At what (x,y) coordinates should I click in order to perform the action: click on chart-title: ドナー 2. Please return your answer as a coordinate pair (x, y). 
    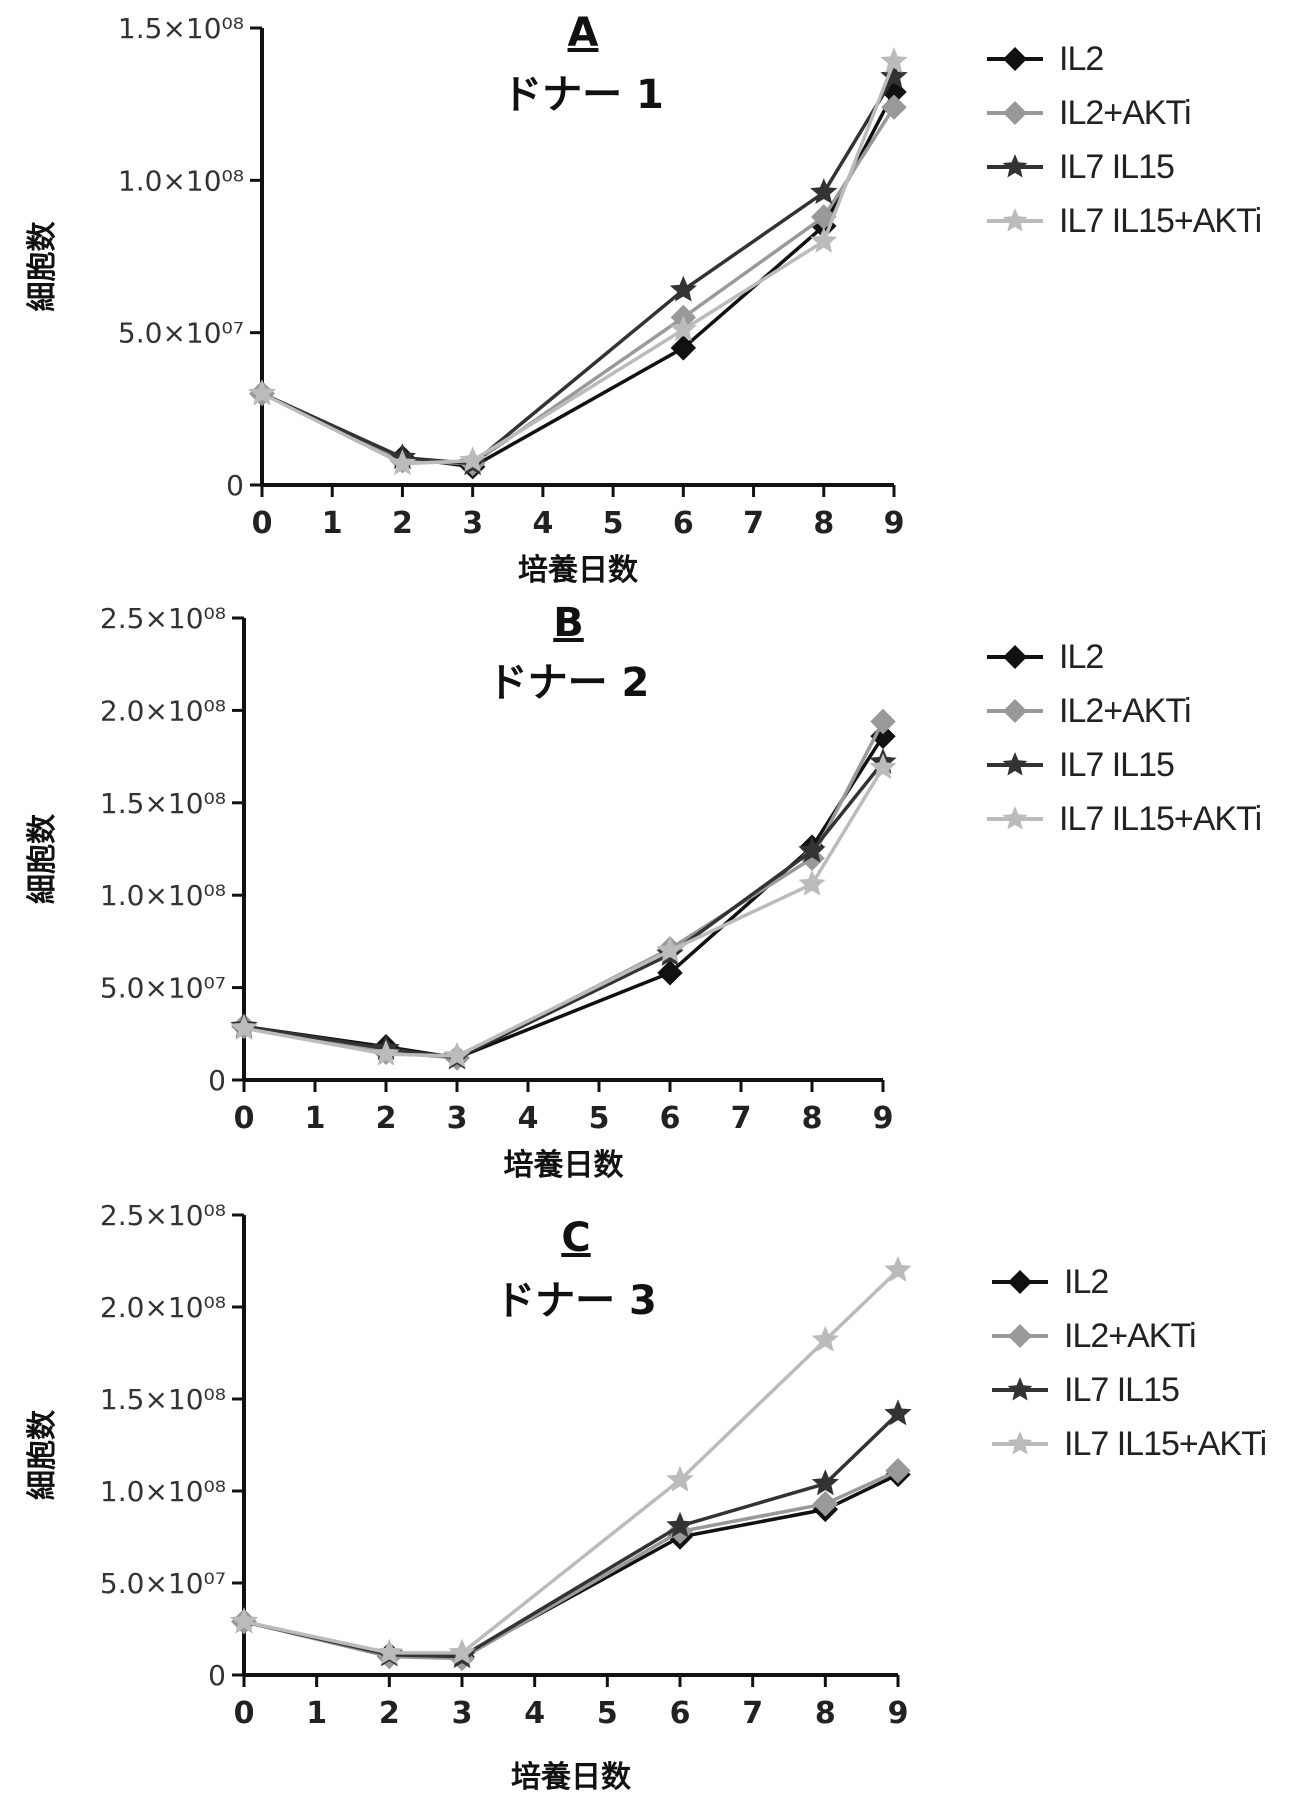
    Looking at the image, I should click on (569, 683).